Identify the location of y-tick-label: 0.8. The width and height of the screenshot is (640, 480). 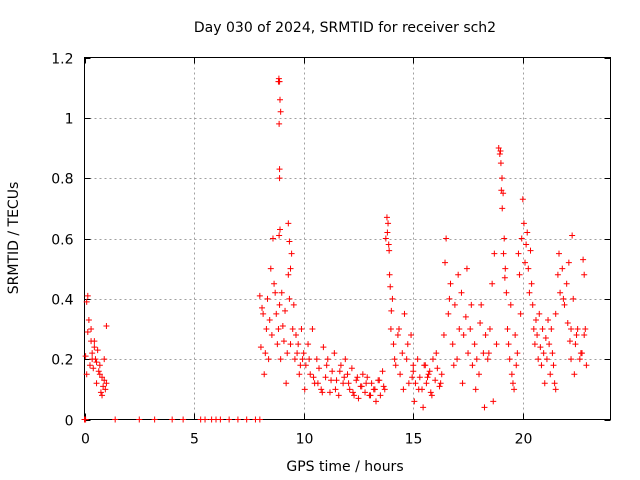
(62, 180).